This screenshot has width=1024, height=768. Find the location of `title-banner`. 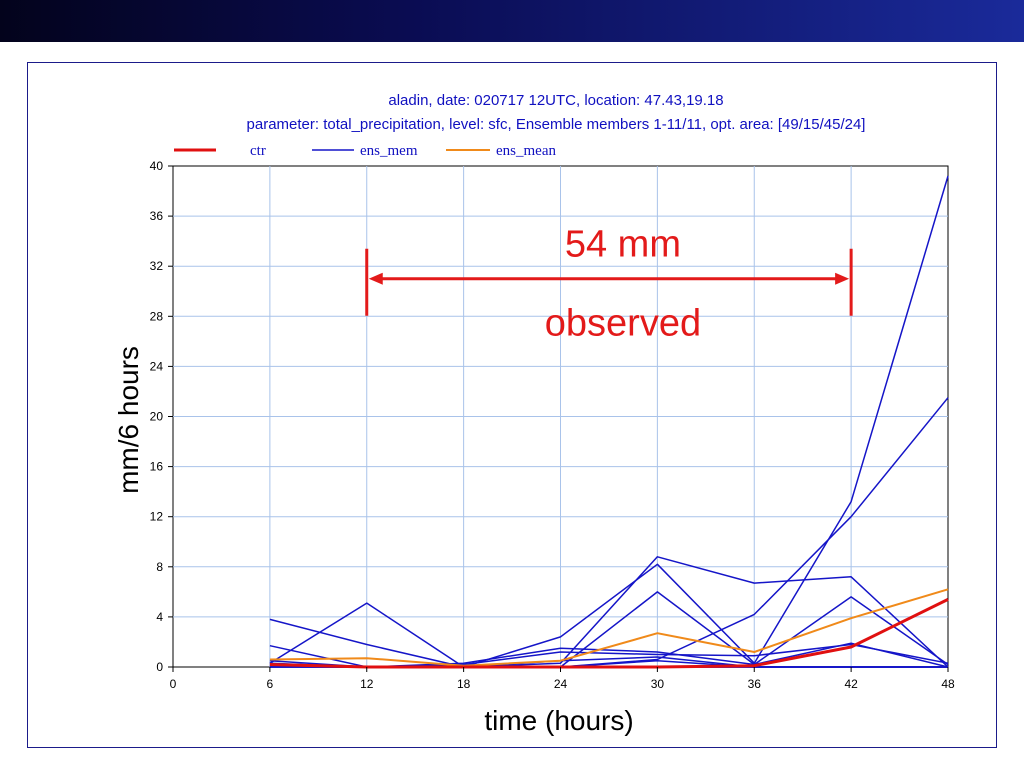

title-banner is located at coordinates (512, 21).